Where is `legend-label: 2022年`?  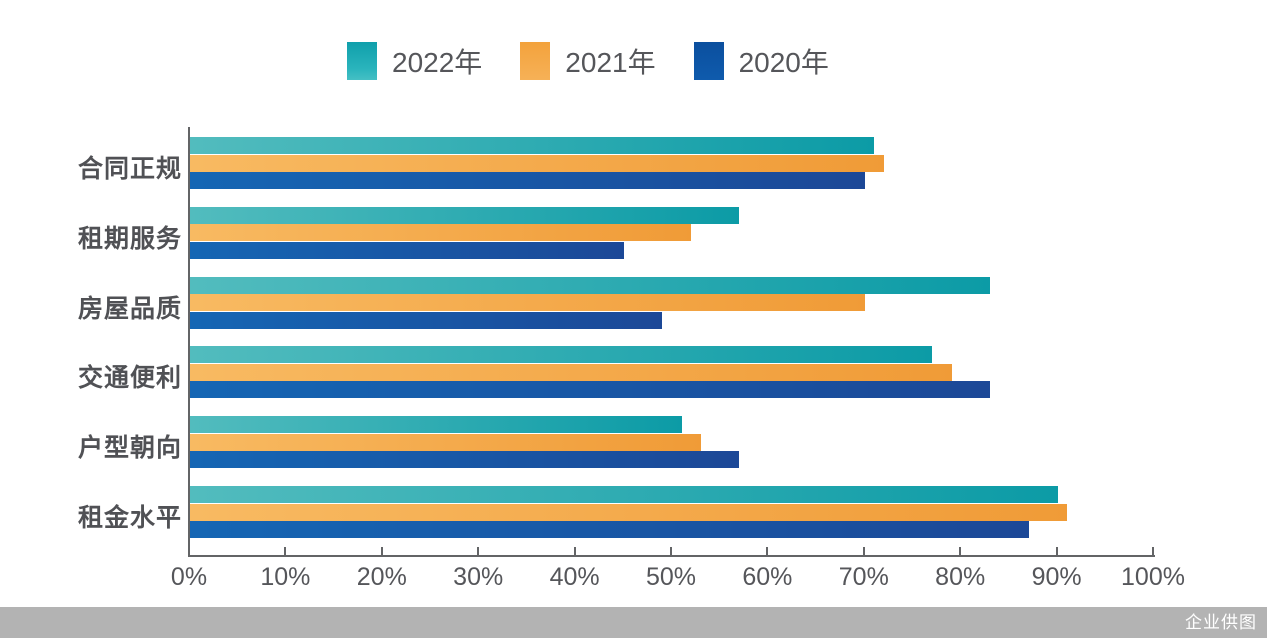 legend-label: 2022年 is located at coordinates (437, 62).